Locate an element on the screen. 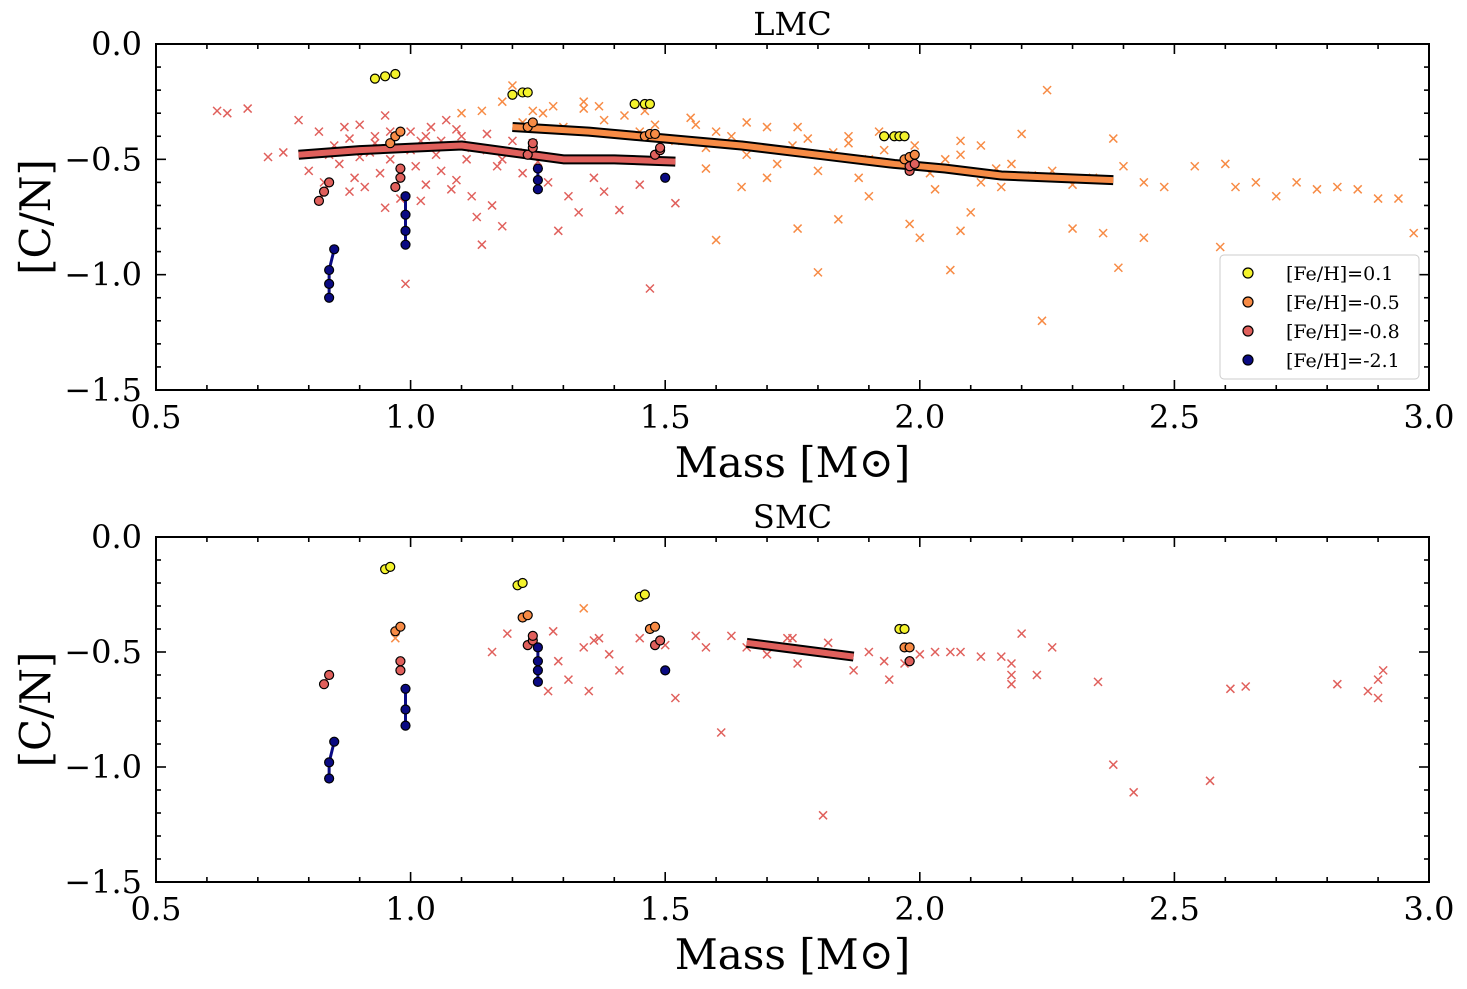 This screenshot has width=1467, height=989. x-tick-label: 1.5 is located at coordinates (665, 417).